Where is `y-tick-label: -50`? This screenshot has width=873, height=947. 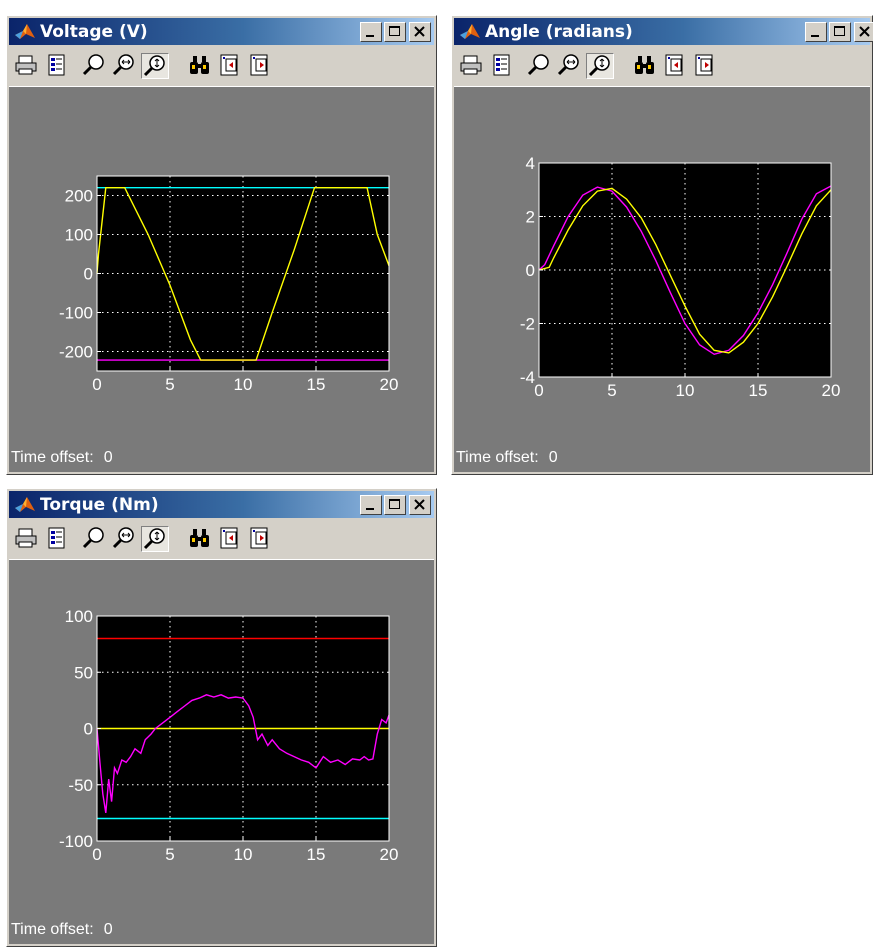
y-tick-label: -50 is located at coordinates (80, 785).